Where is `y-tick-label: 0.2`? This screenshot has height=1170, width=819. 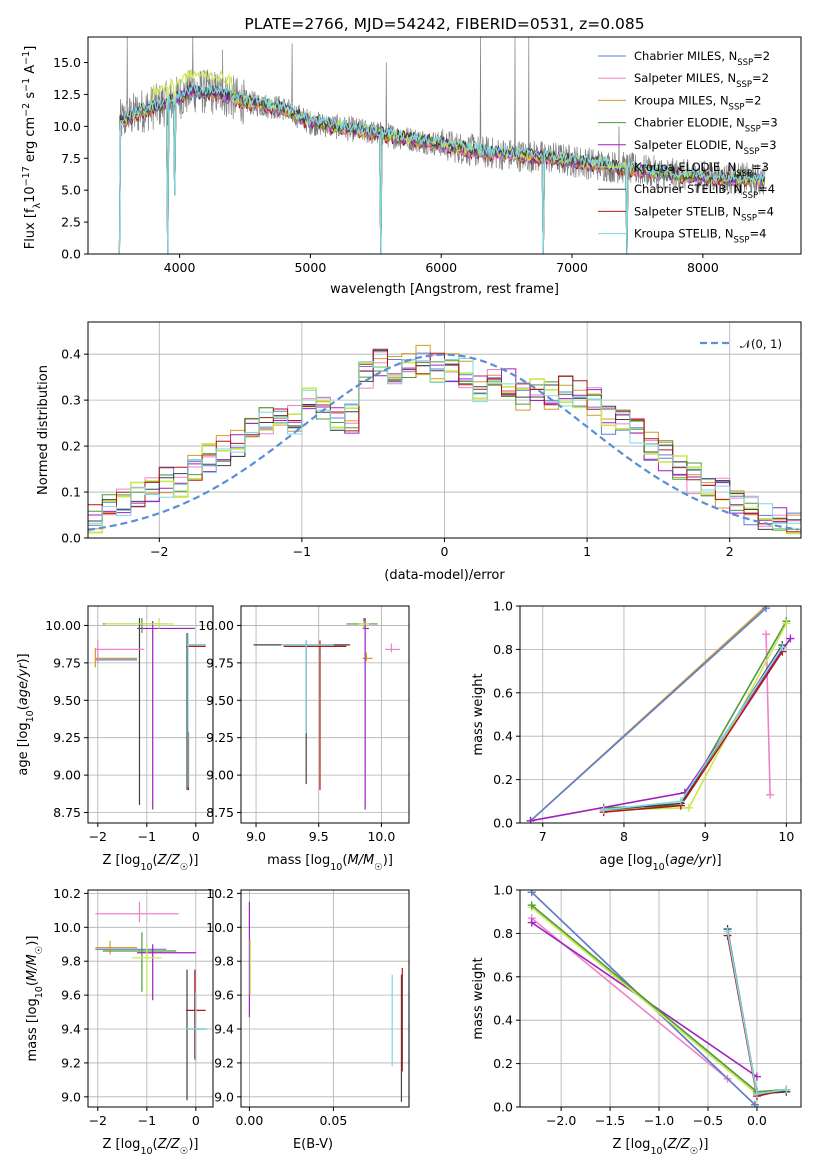
y-tick-label: 0.2 is located at coordinates (71, 446).